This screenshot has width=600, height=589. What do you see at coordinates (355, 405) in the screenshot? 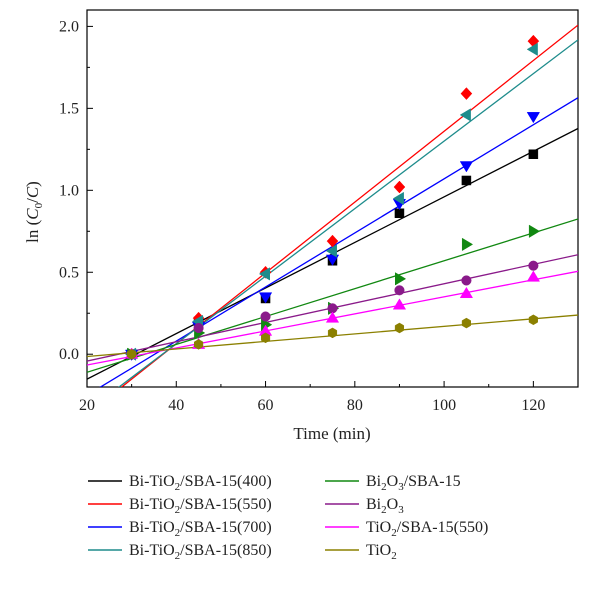
I see `x-tick-label-3: 80` at bounding box center [355, 405].